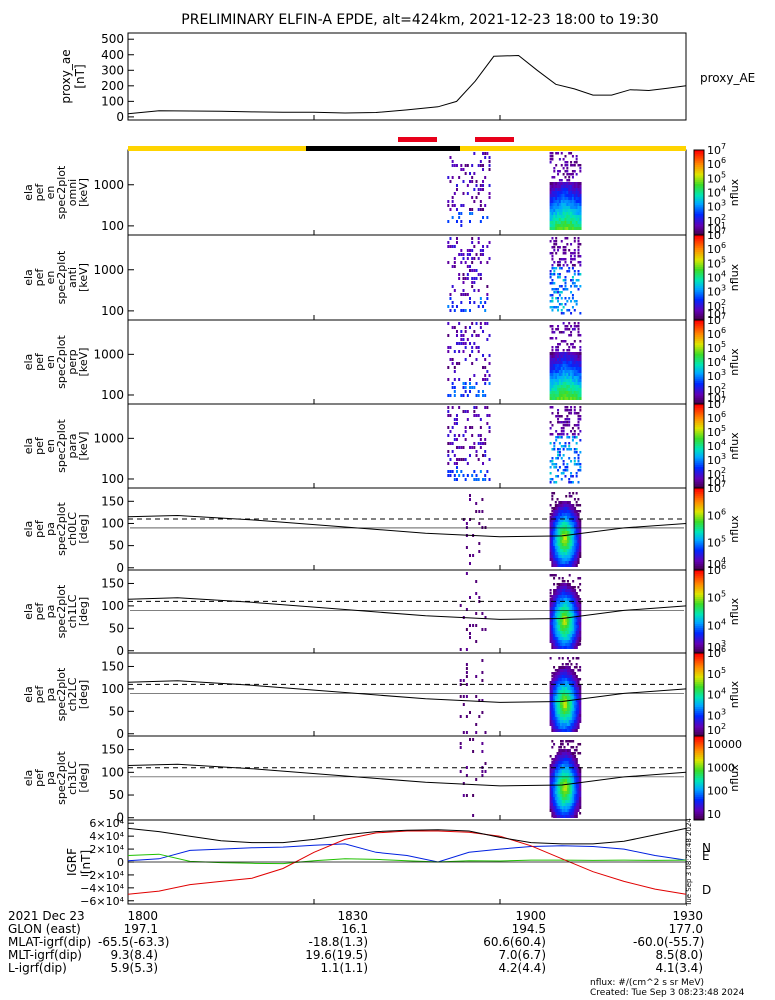 This screenshot has width=775, height=1000. Describe the element at coordinates (699, 300) in the screenshot. I see `spec-panel-anti-colorbar-segment` at that location.